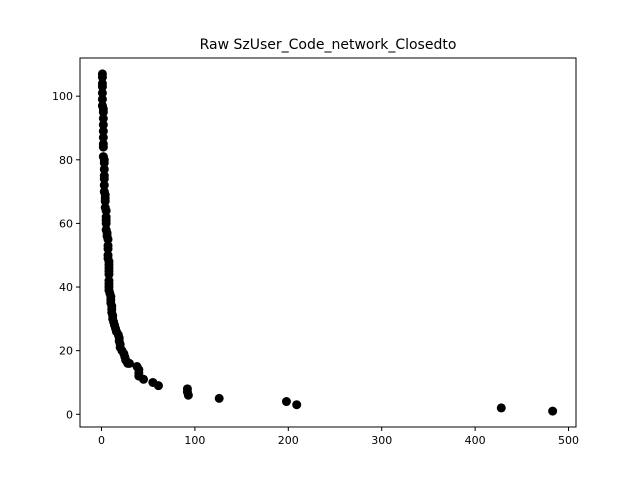 This screenshot has width=640, height=480. I want to click on x-tick-label: 500, so click(568, 440).